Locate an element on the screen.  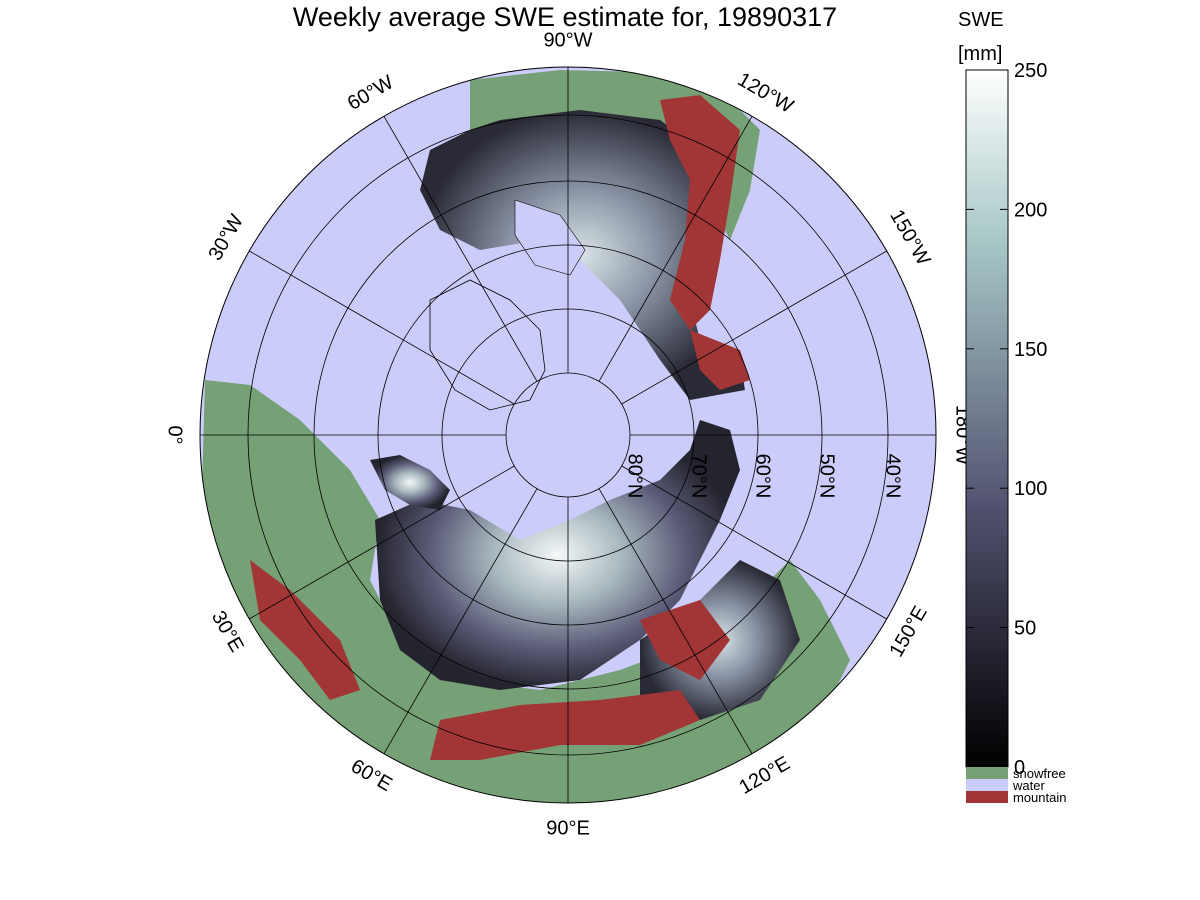
latitude-label: 70°N is located at coordinates (699, 476).